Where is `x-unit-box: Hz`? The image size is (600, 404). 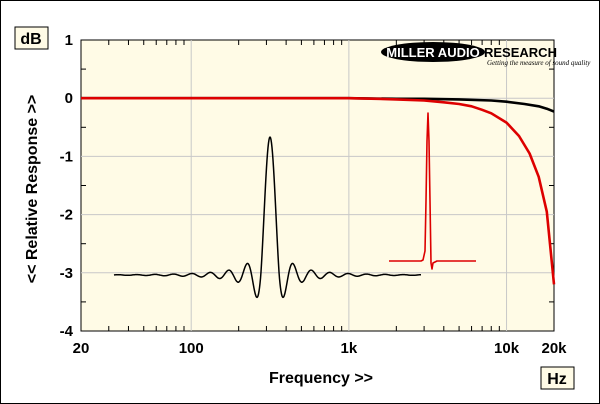 x-unit-box: Hz is located at coordinates (557, 378).